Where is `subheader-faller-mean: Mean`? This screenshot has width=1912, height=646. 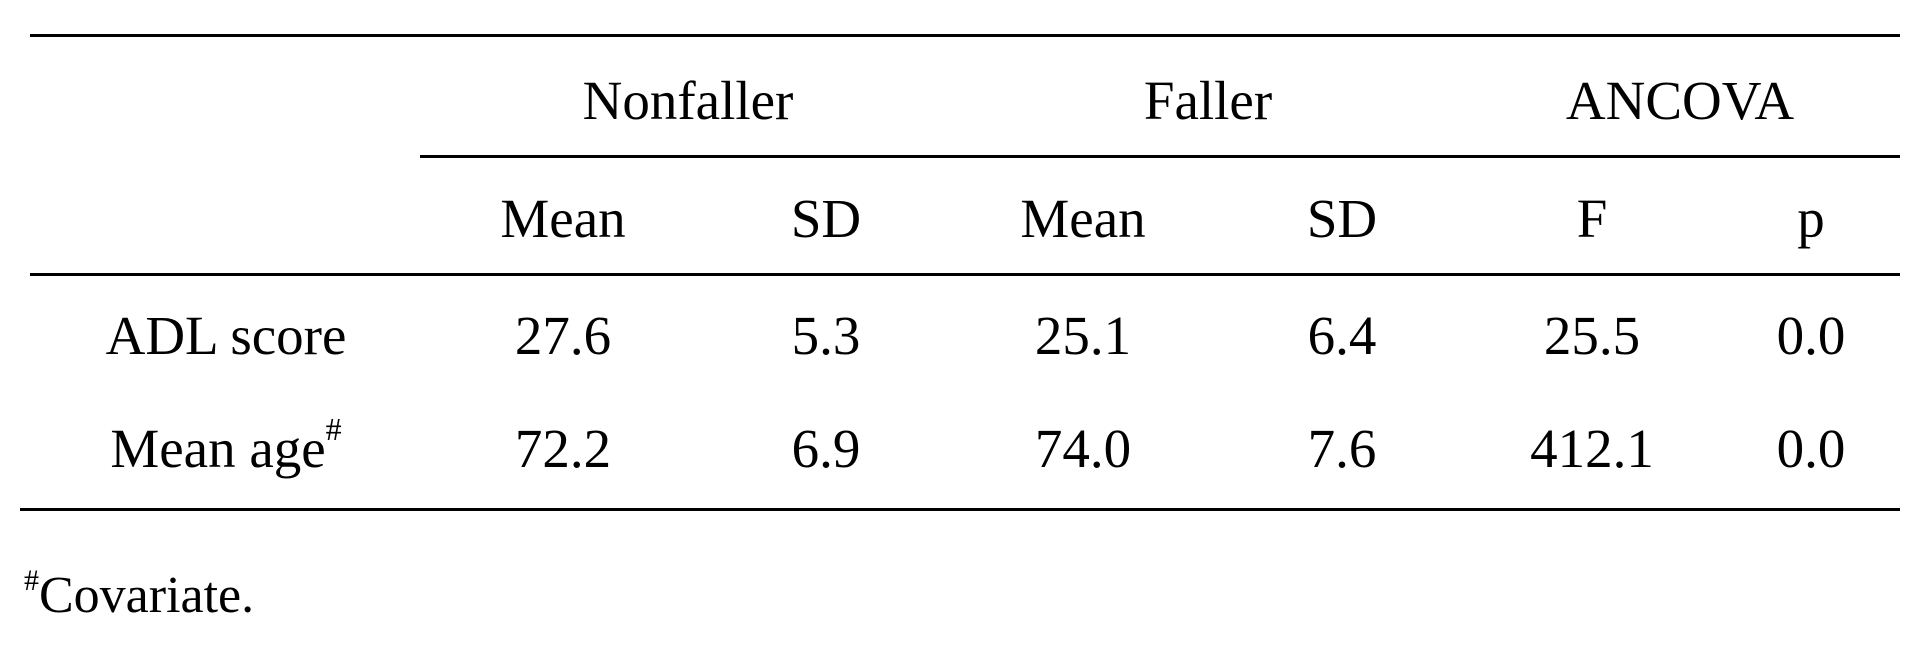 subheader-faller-mean: Mean is located at coordinates (1083, 218).